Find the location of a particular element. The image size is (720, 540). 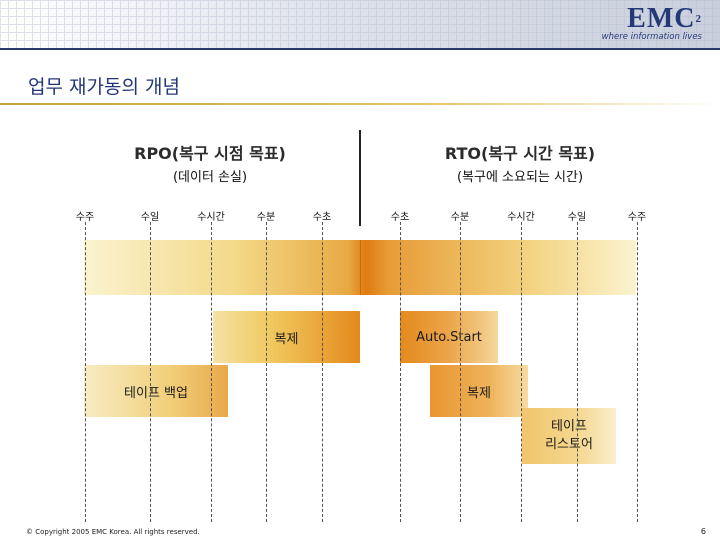

replication-label-rto: 복제 is located at coordinates (479, 393).